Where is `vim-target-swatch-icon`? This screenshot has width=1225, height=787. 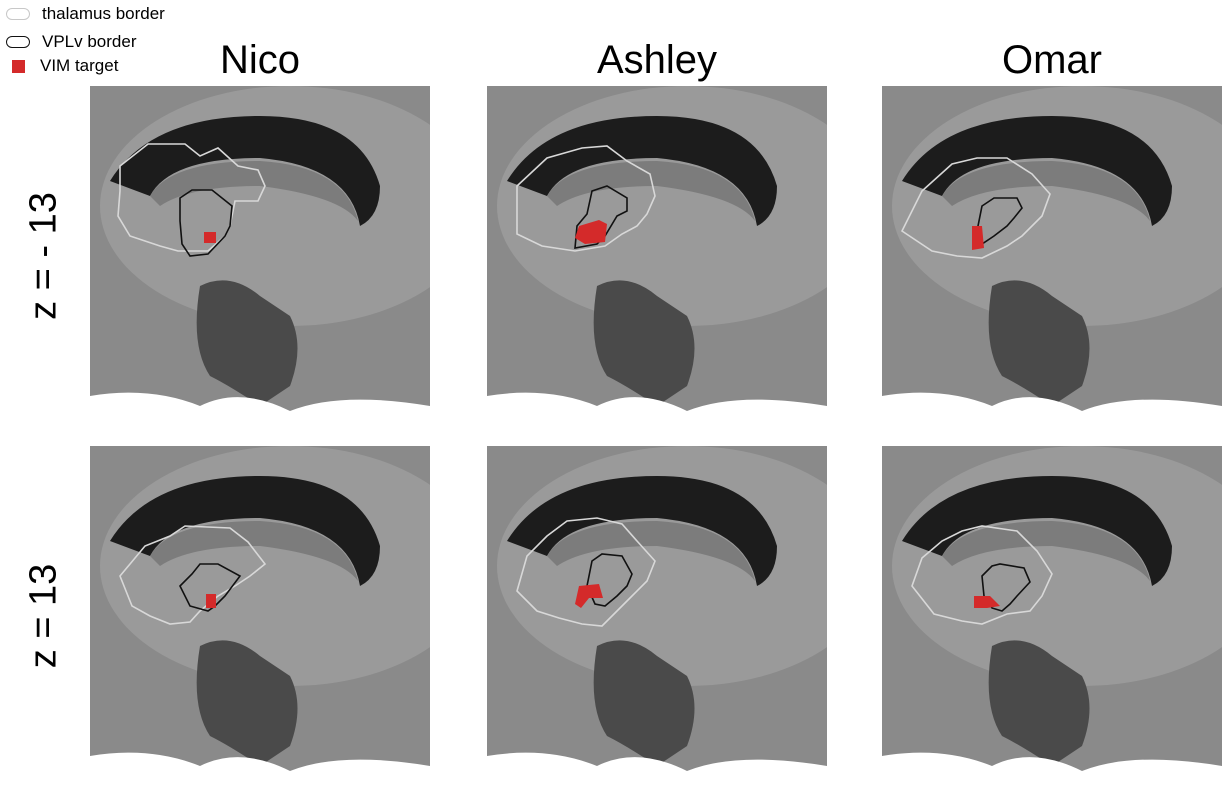
vim-target-swatch-icon is located at coordinates (18, 66).